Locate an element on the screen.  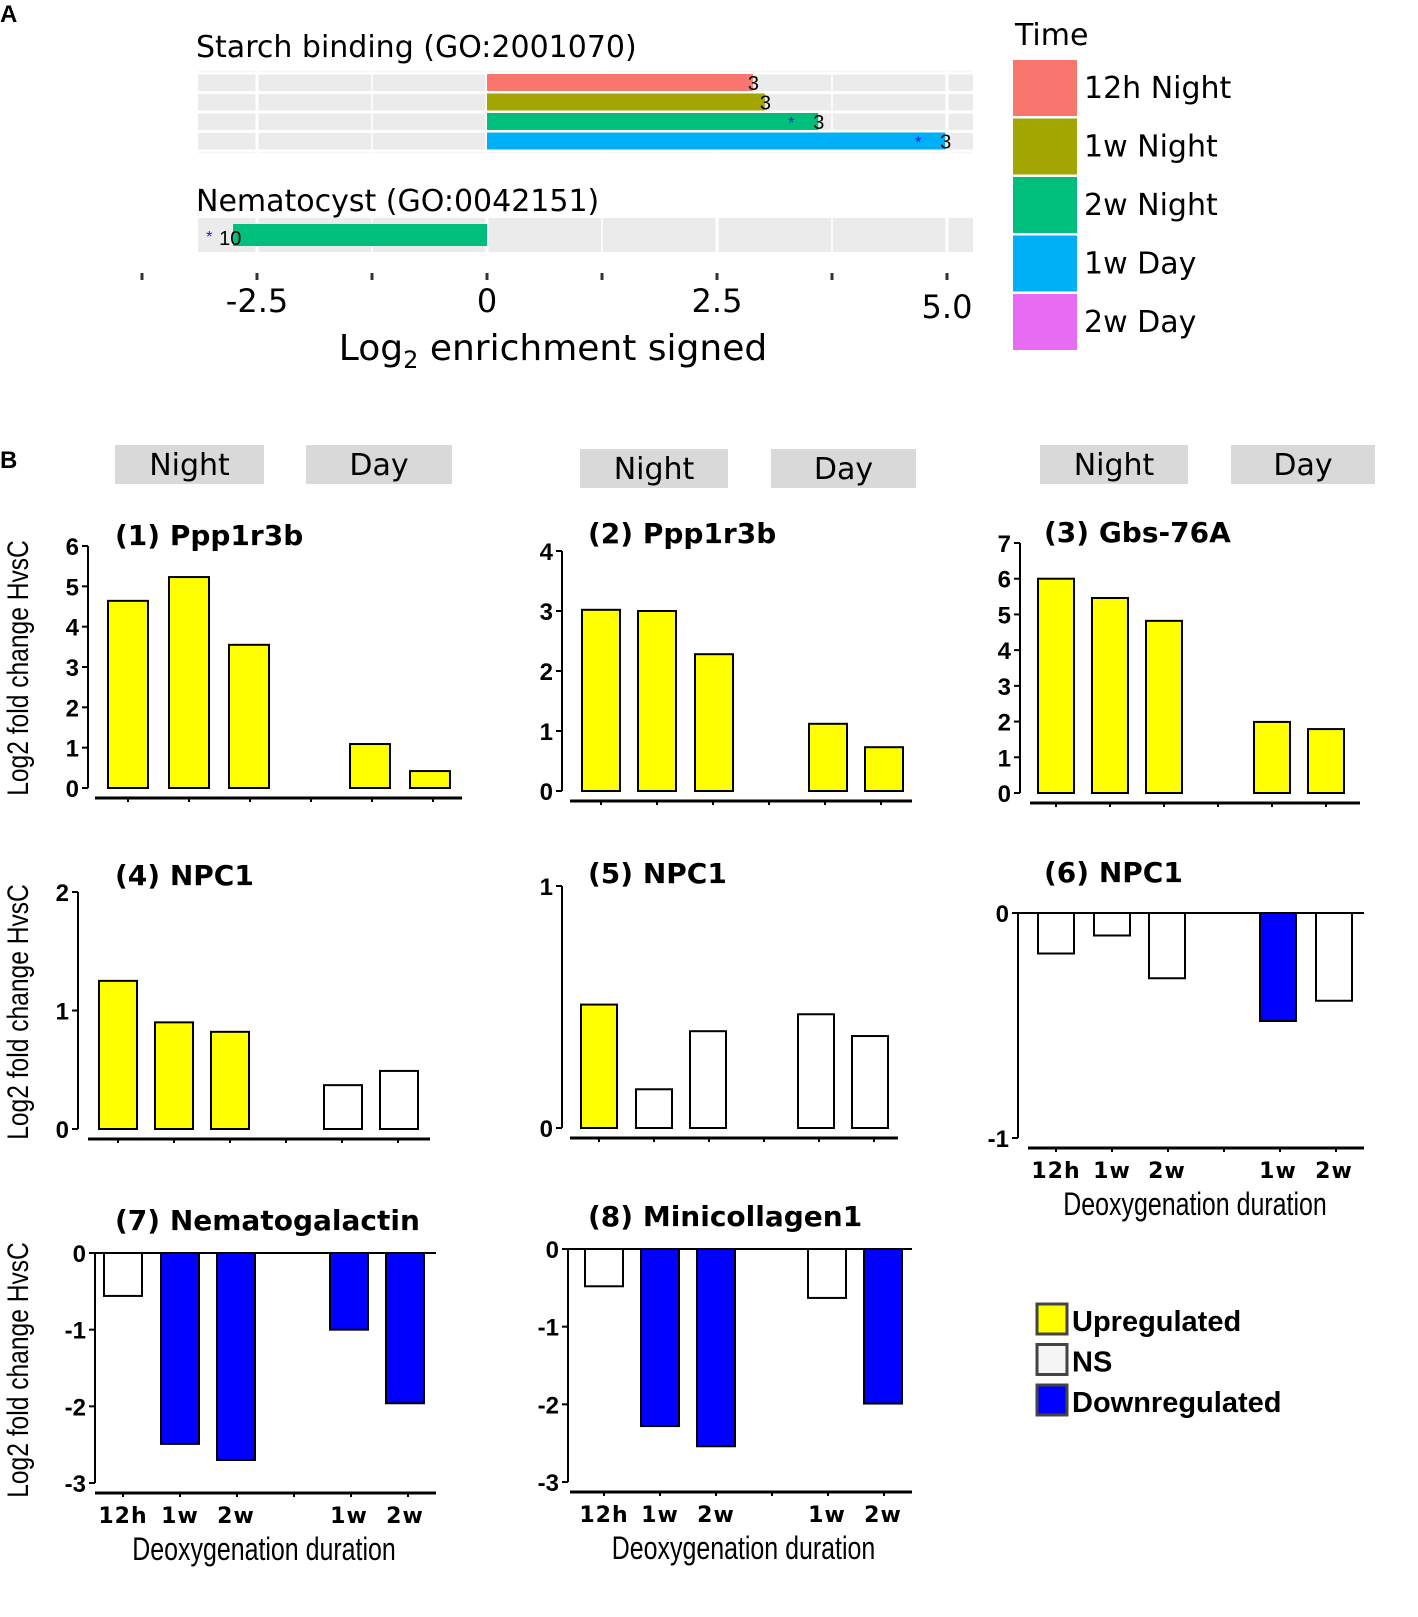
legend-label: Downregulated is located at coordinates (1176, 1403).